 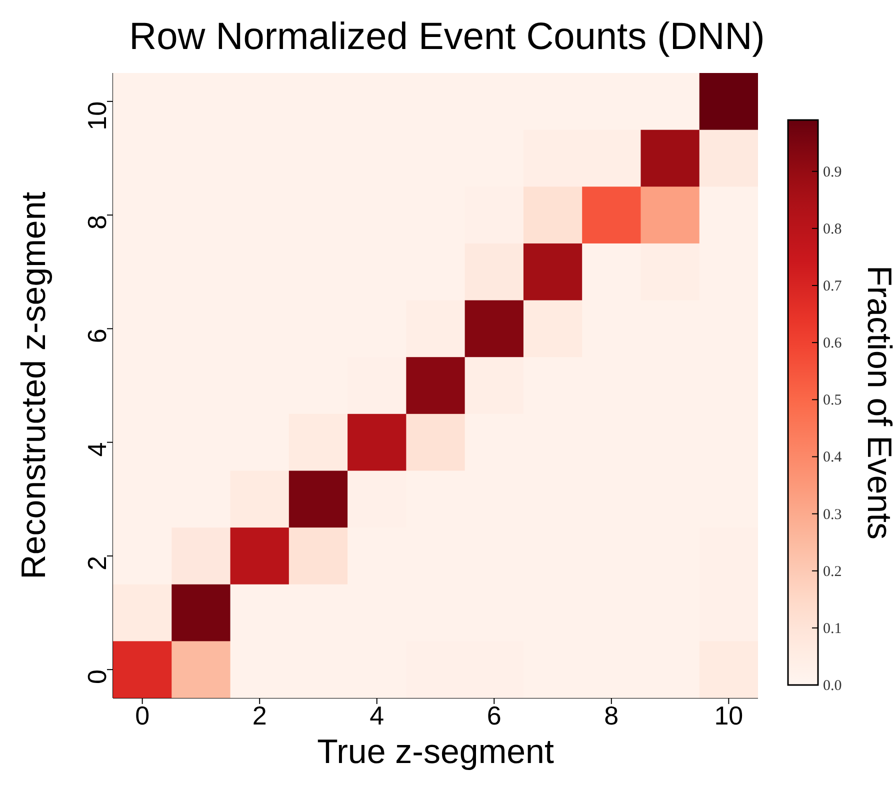 What do you see at coordinates (97, 677) in the screenshot?
I see `y-tick-label: 0` at bounding box center [97, 677].